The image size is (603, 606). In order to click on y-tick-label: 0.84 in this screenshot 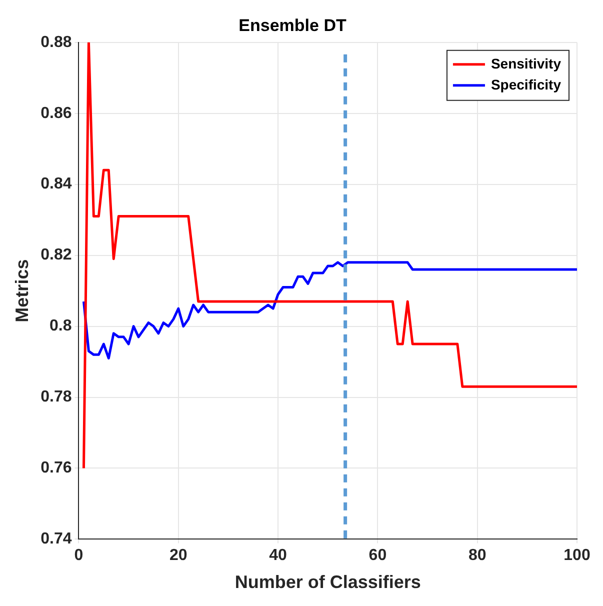, I will do `click(56, 184)`.